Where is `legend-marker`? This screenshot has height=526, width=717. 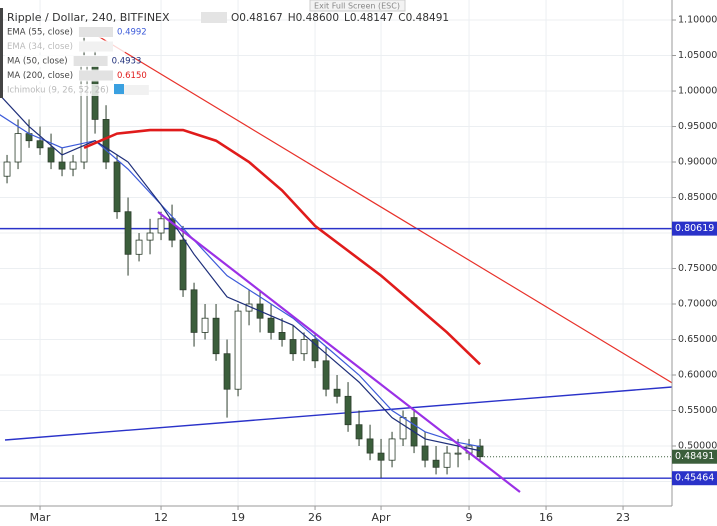
legend-marker is located at coordinates (1, 53).